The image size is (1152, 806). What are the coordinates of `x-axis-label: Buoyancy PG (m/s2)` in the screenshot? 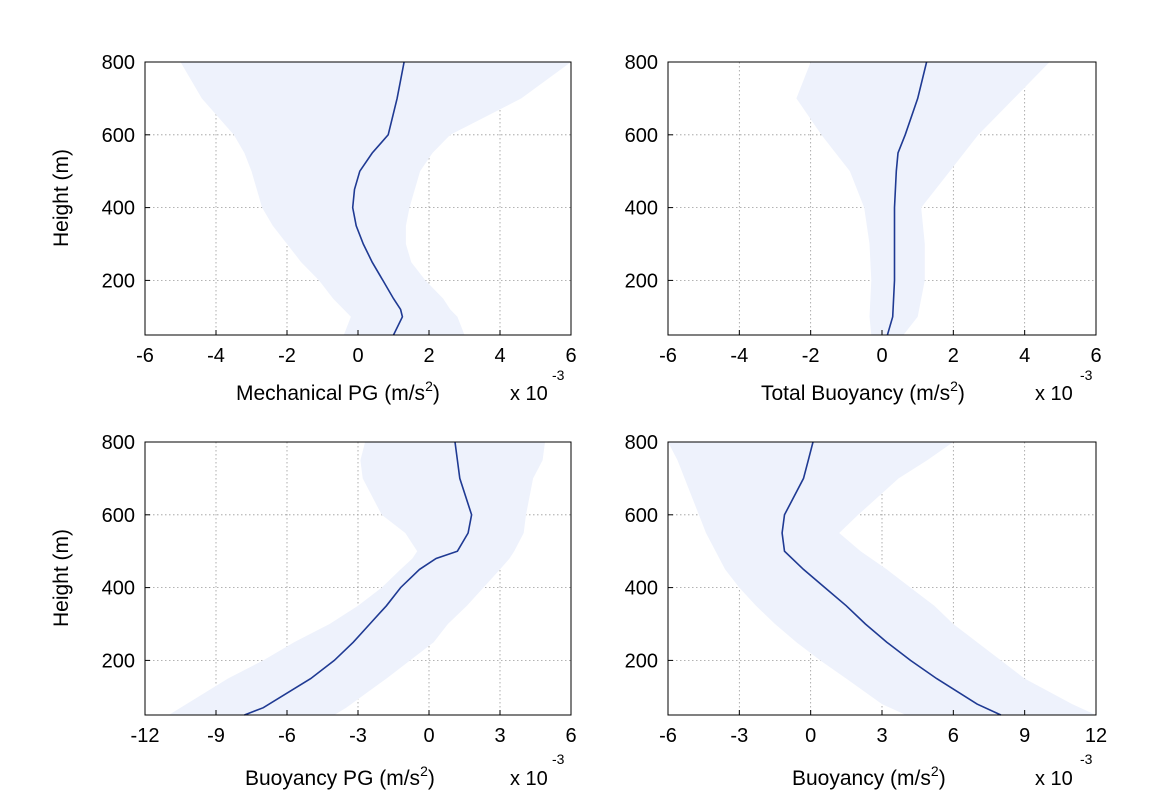 It's located at (340, 776).